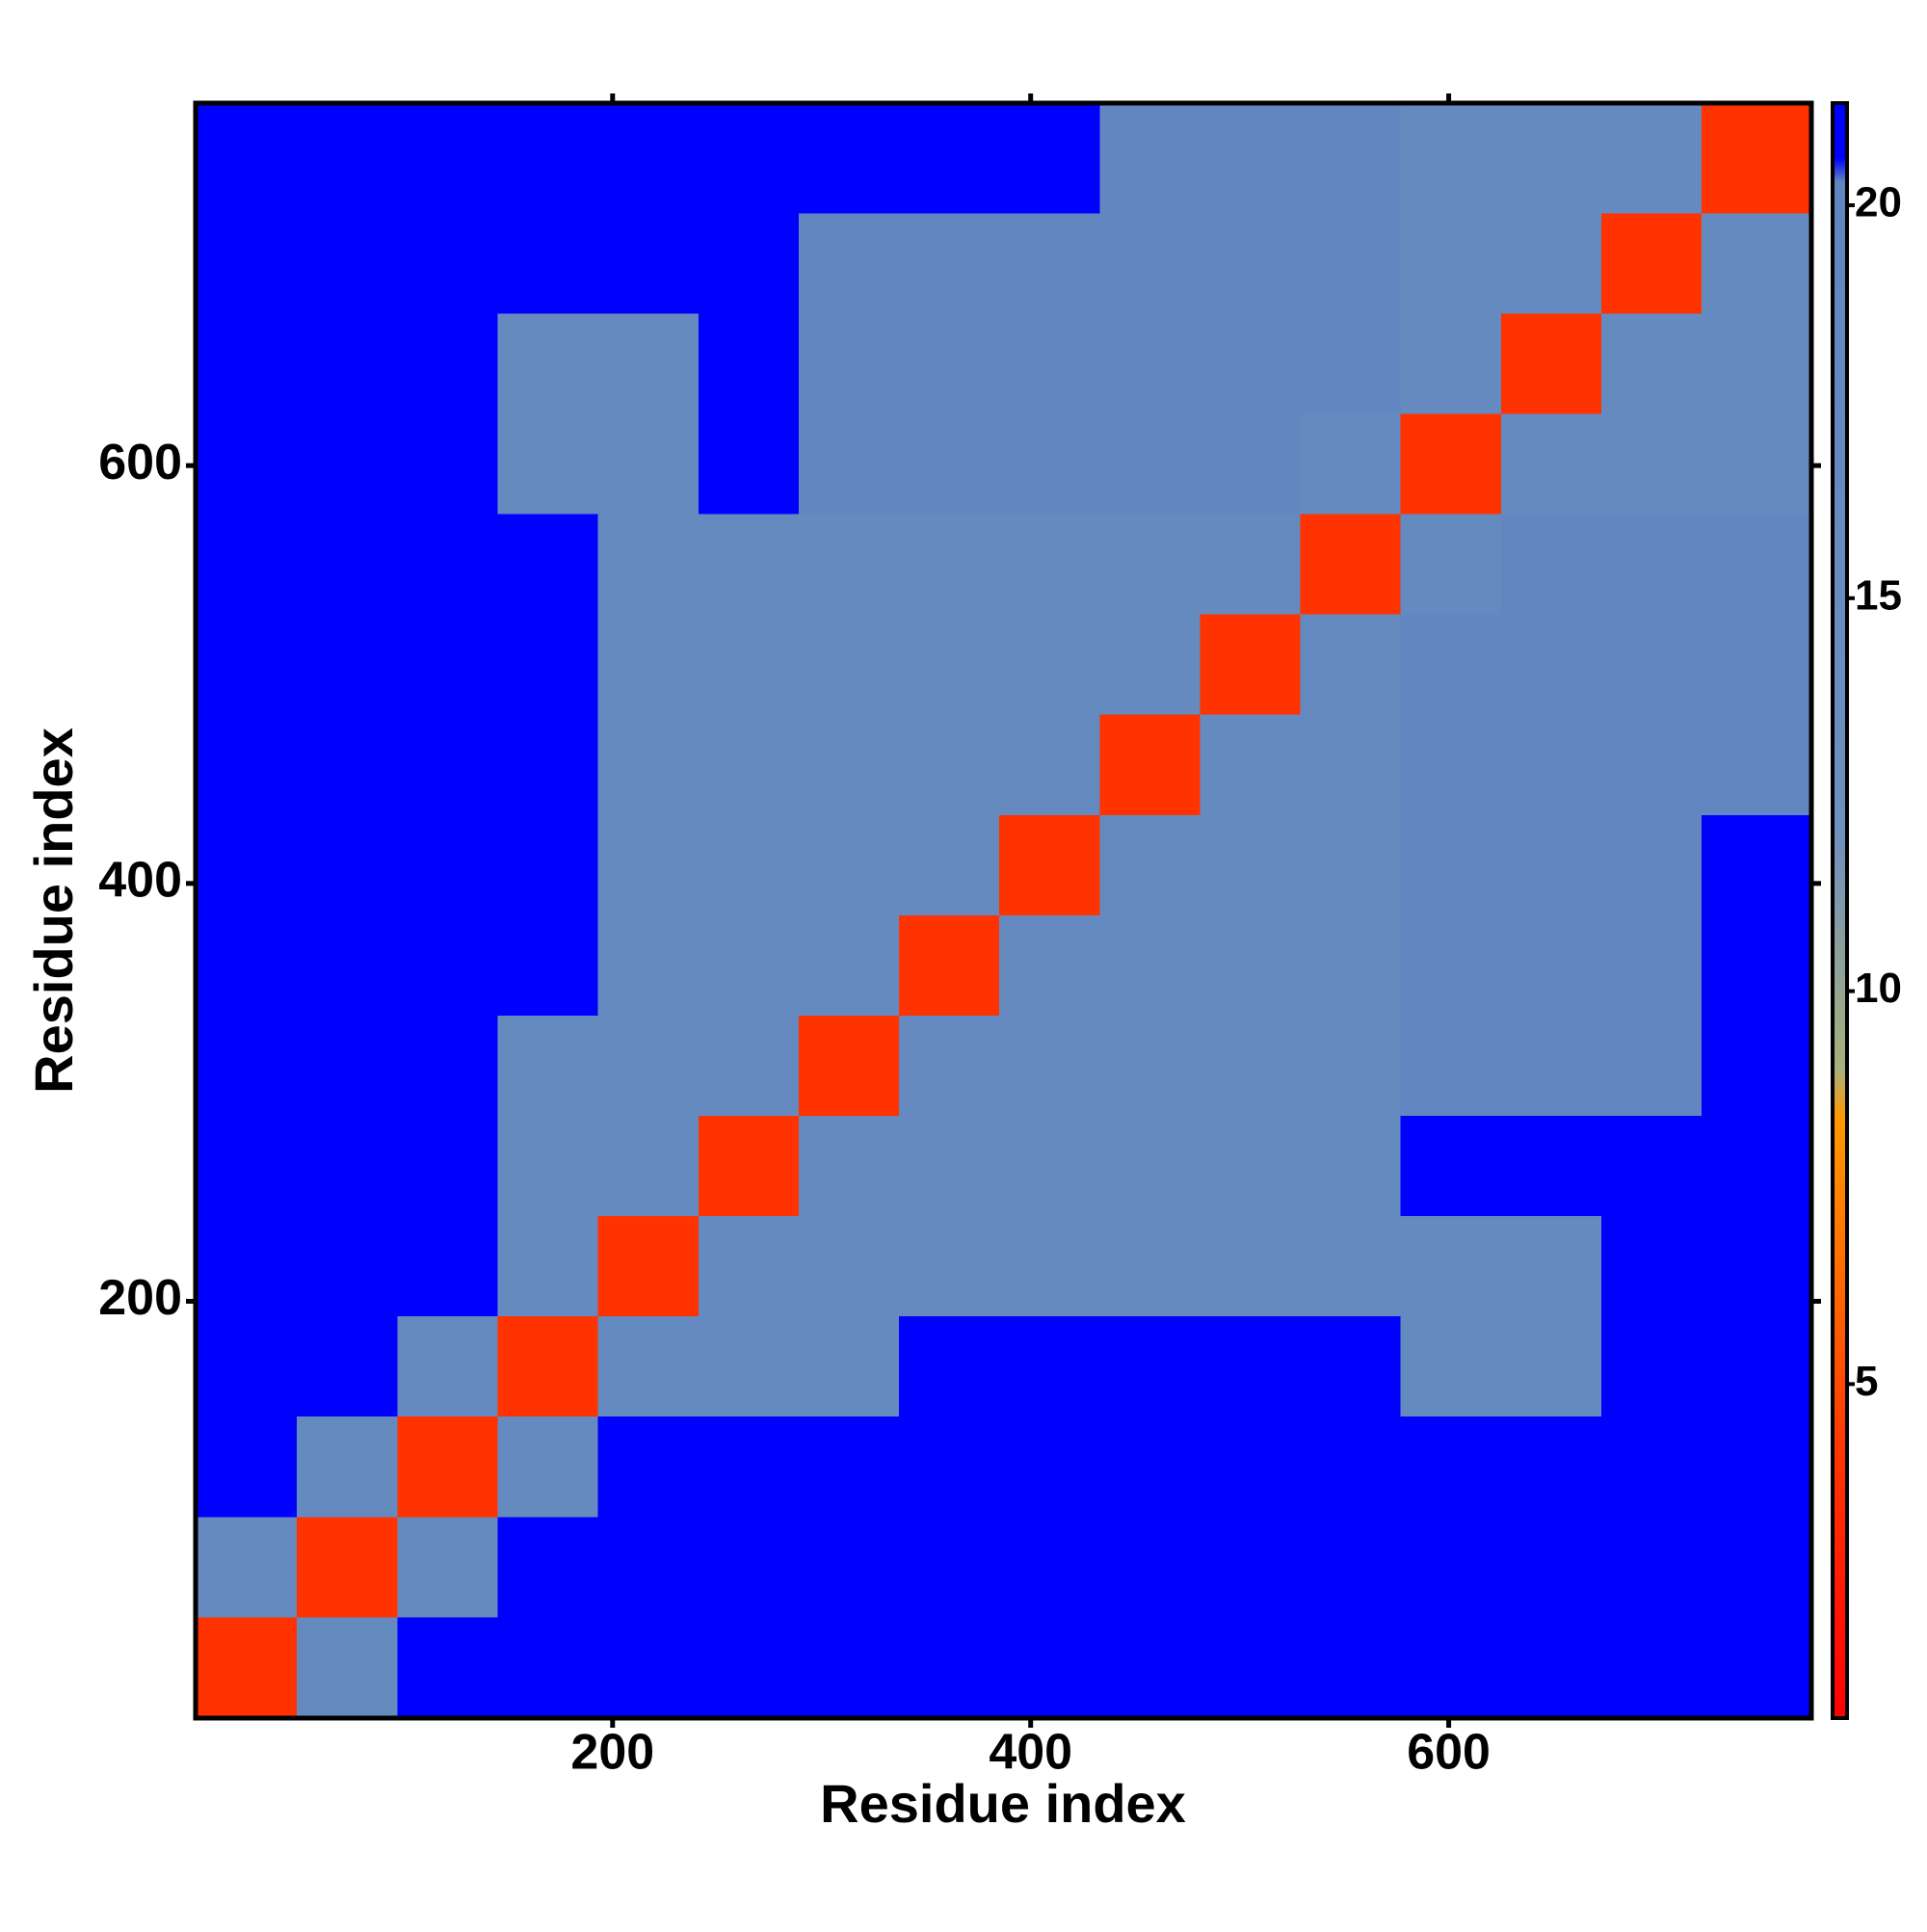  What do you see at coordinates (1840, 910) in the screenshot?
I see `colorbar` at bounding box center [1840, 910].